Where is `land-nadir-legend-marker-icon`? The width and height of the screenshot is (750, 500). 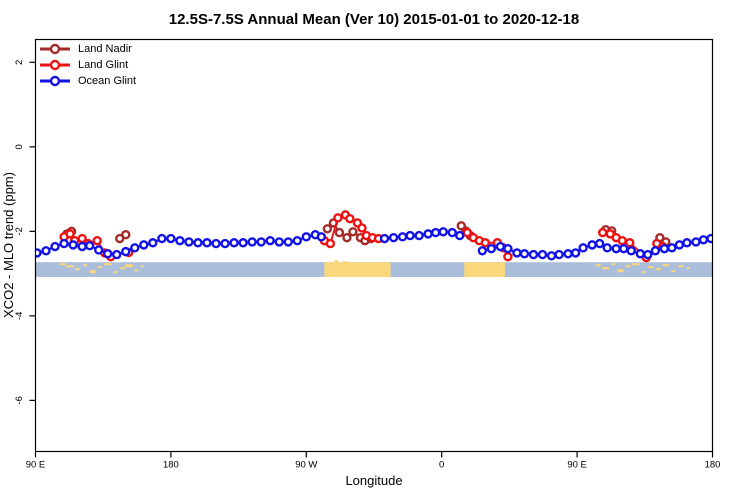
land-nadir-legend-marker-icon is located at coordinates (55, 49).